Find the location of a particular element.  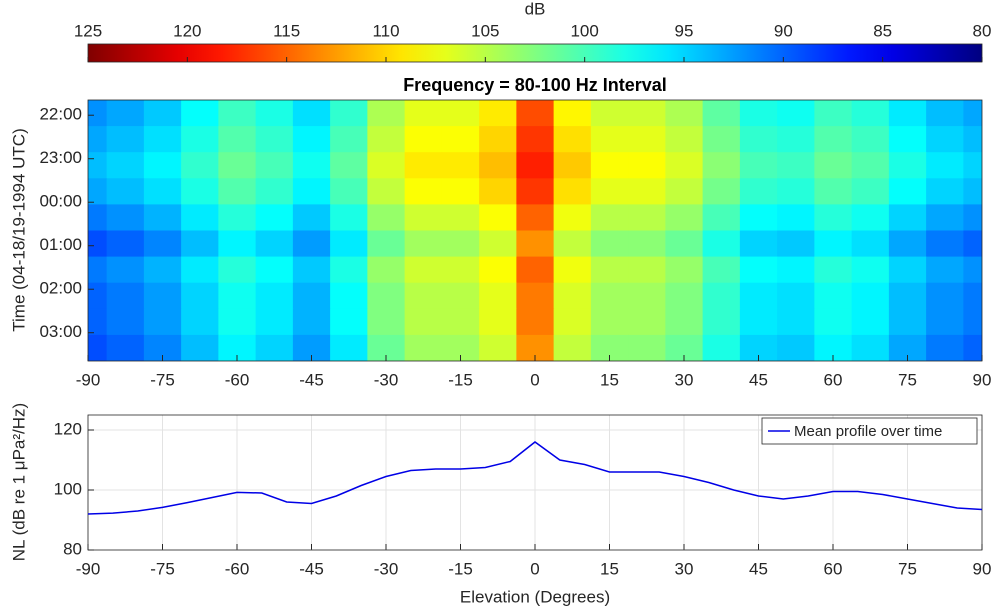

legend-label: Mean profile over time is located at coordinates (868, 431).